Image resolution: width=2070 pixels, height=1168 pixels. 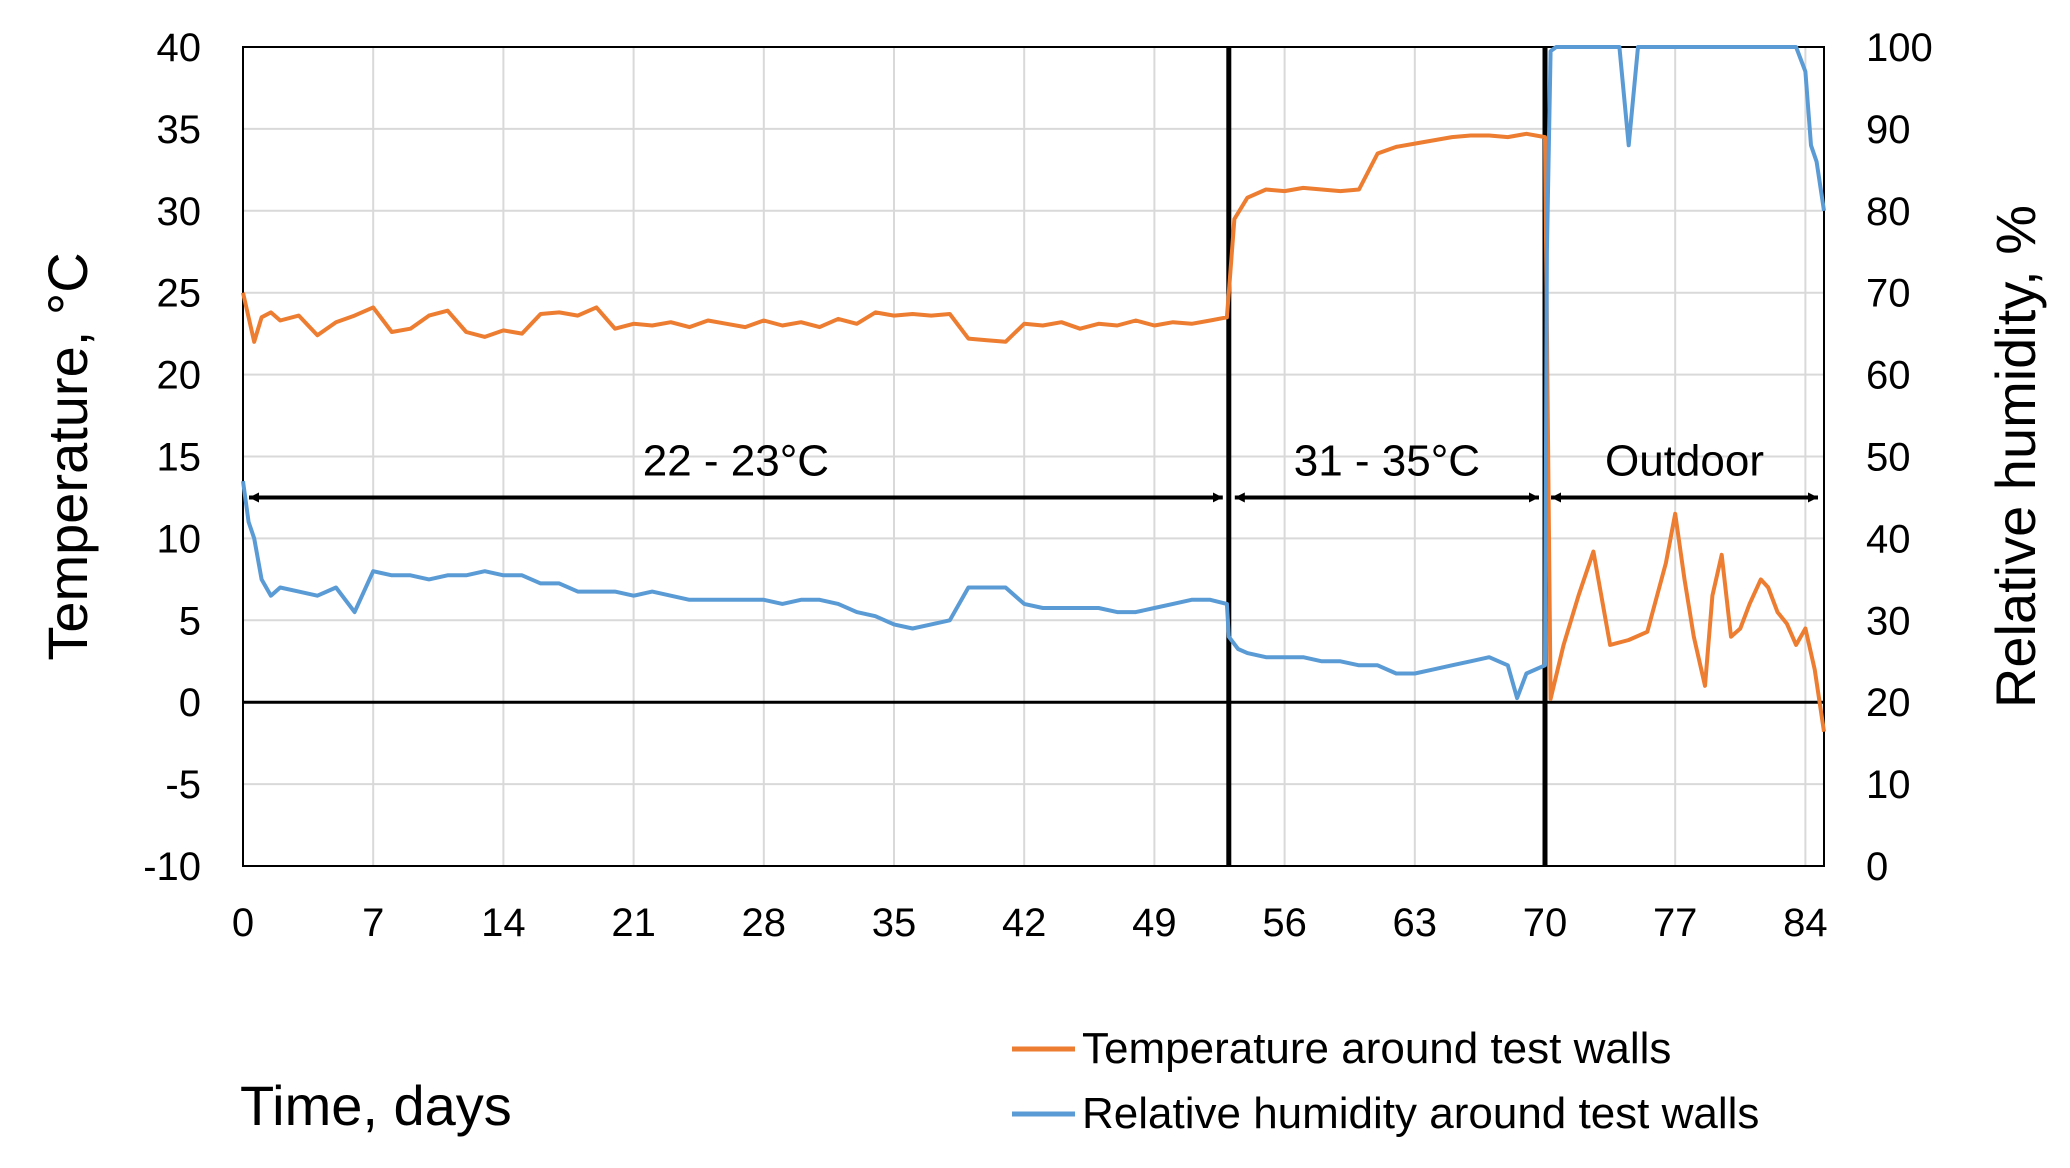 I want to click on legend-label-humidity: Relative humidity around test walls, so click(x=1420, y=1113).